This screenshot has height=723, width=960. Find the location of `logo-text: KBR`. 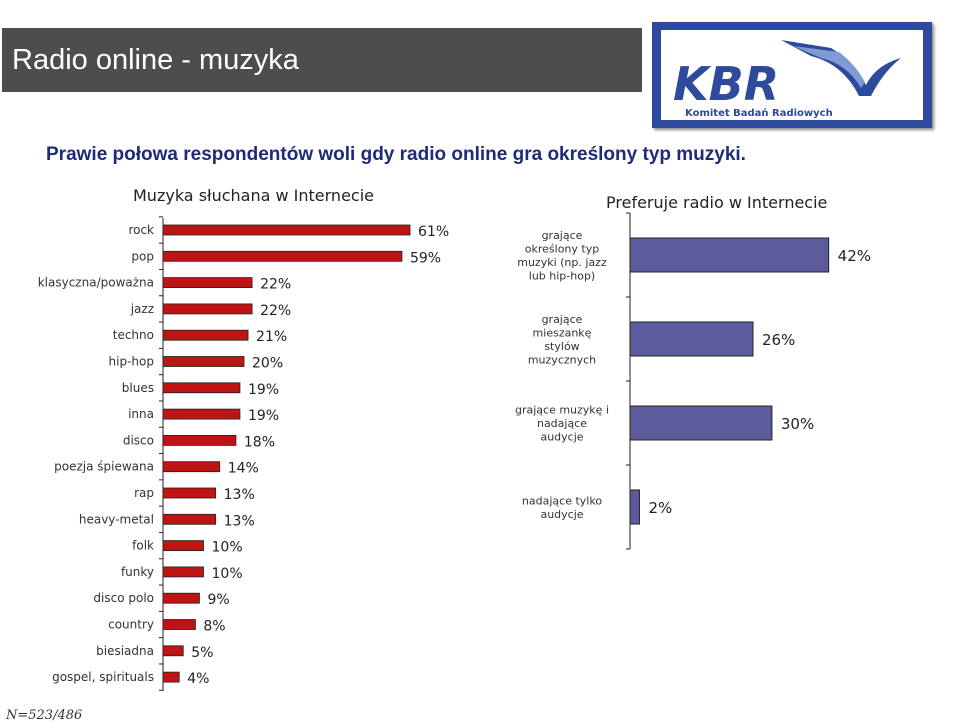

logo-text: KBR is located at coordinates (726, 84).